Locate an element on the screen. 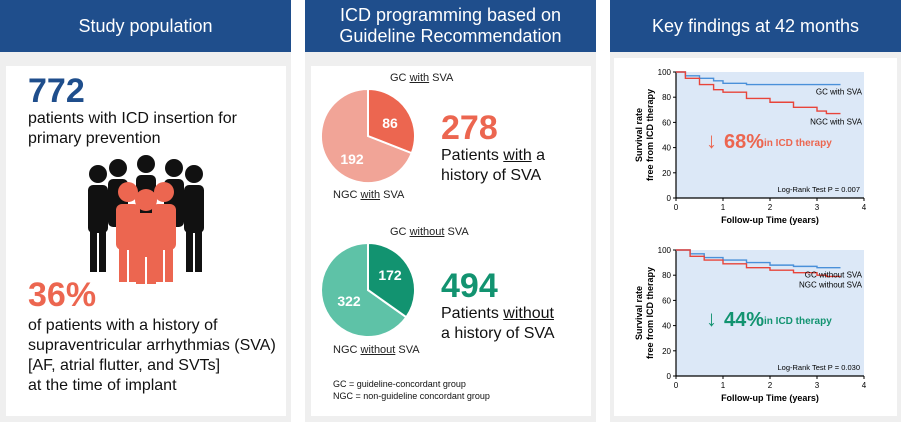 Image resolution: width=901 pixels, height=422 pixels. pie-slice-ngc-without-sva is located at coordinates (364, 289).